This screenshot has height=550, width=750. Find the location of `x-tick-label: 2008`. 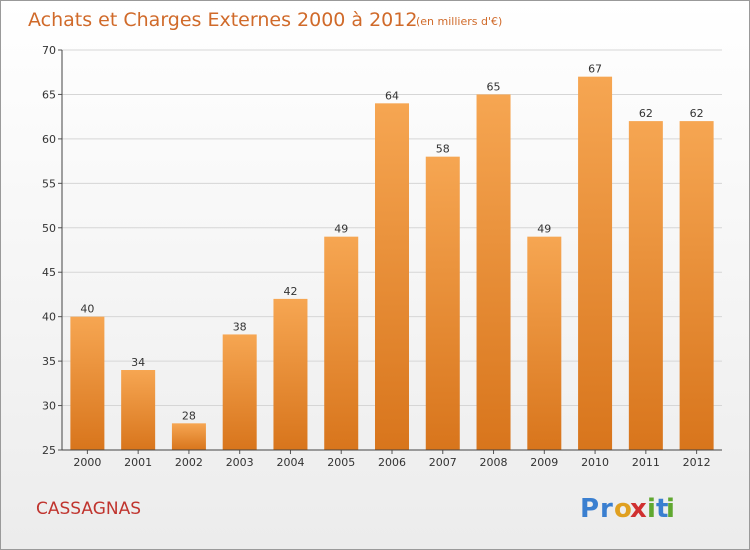

x-tick-label: 2008 is located at coordinates (494, 462).